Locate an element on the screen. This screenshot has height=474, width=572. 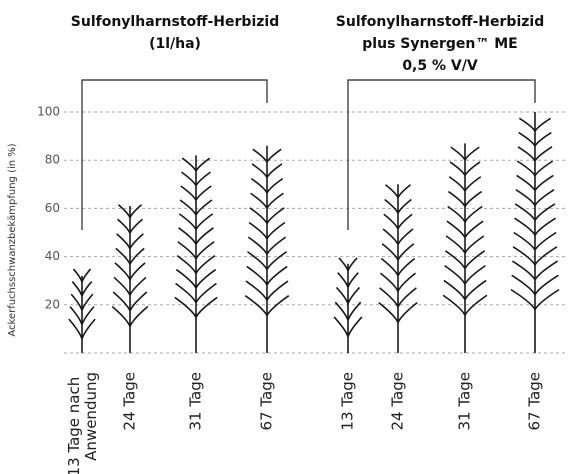
x-tick-label: 13 Tage nach Anwendung is located at coordinates (82, 423).